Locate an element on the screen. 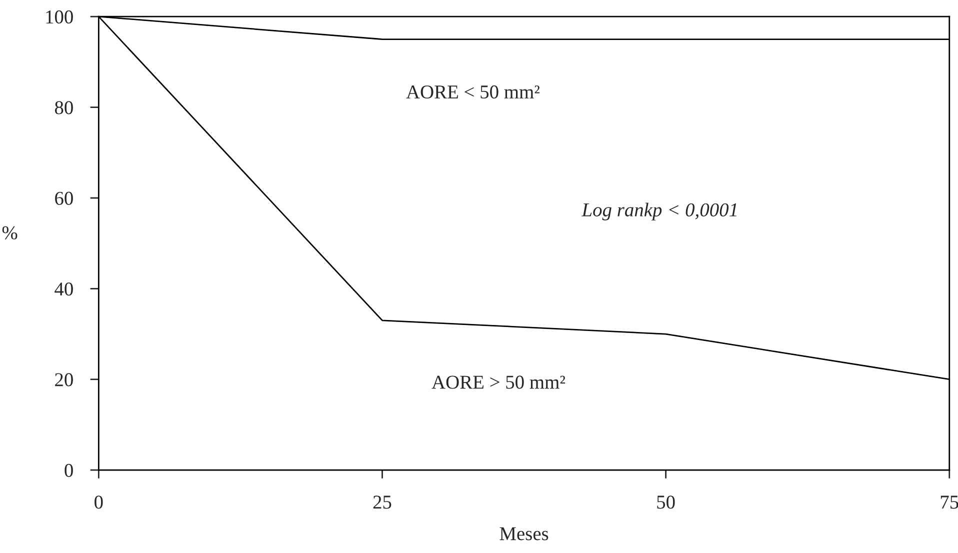  x-tick-label: 25 is located at coordinates (382, 502).